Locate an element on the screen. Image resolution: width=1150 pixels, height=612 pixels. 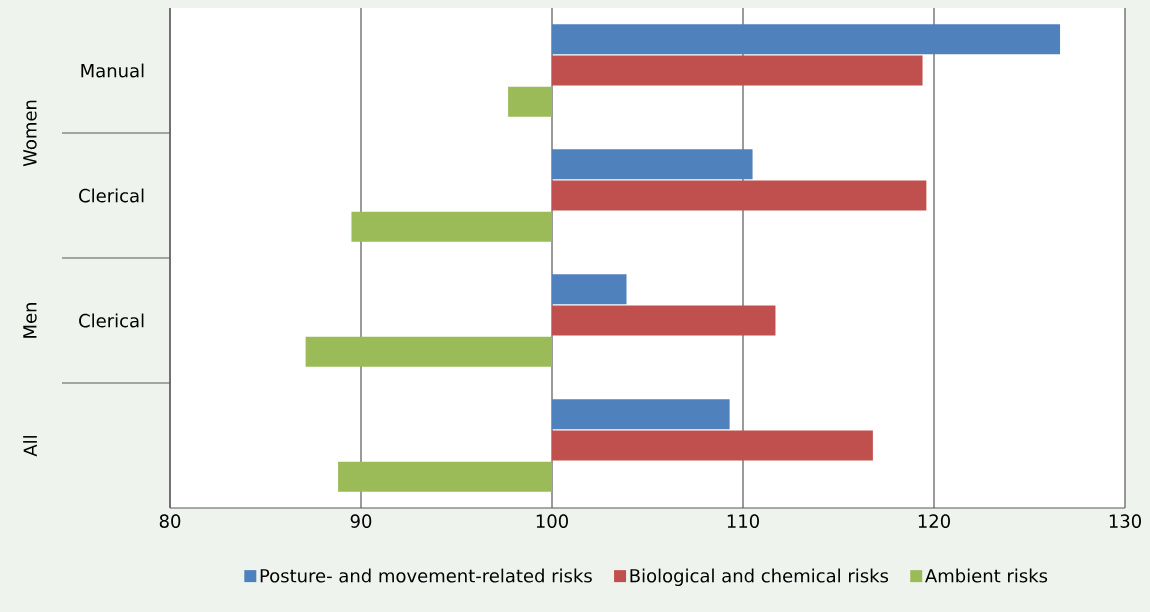
text: All is located at coordinates (30, 446).